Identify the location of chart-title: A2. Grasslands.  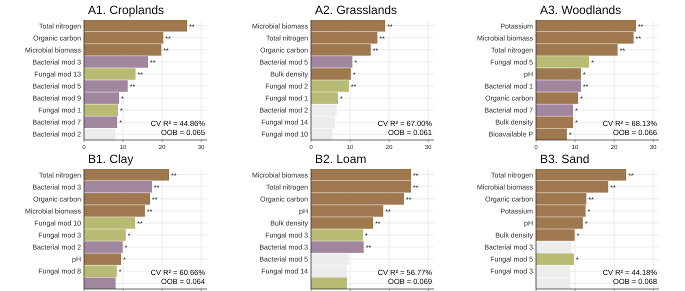
(356, 10).